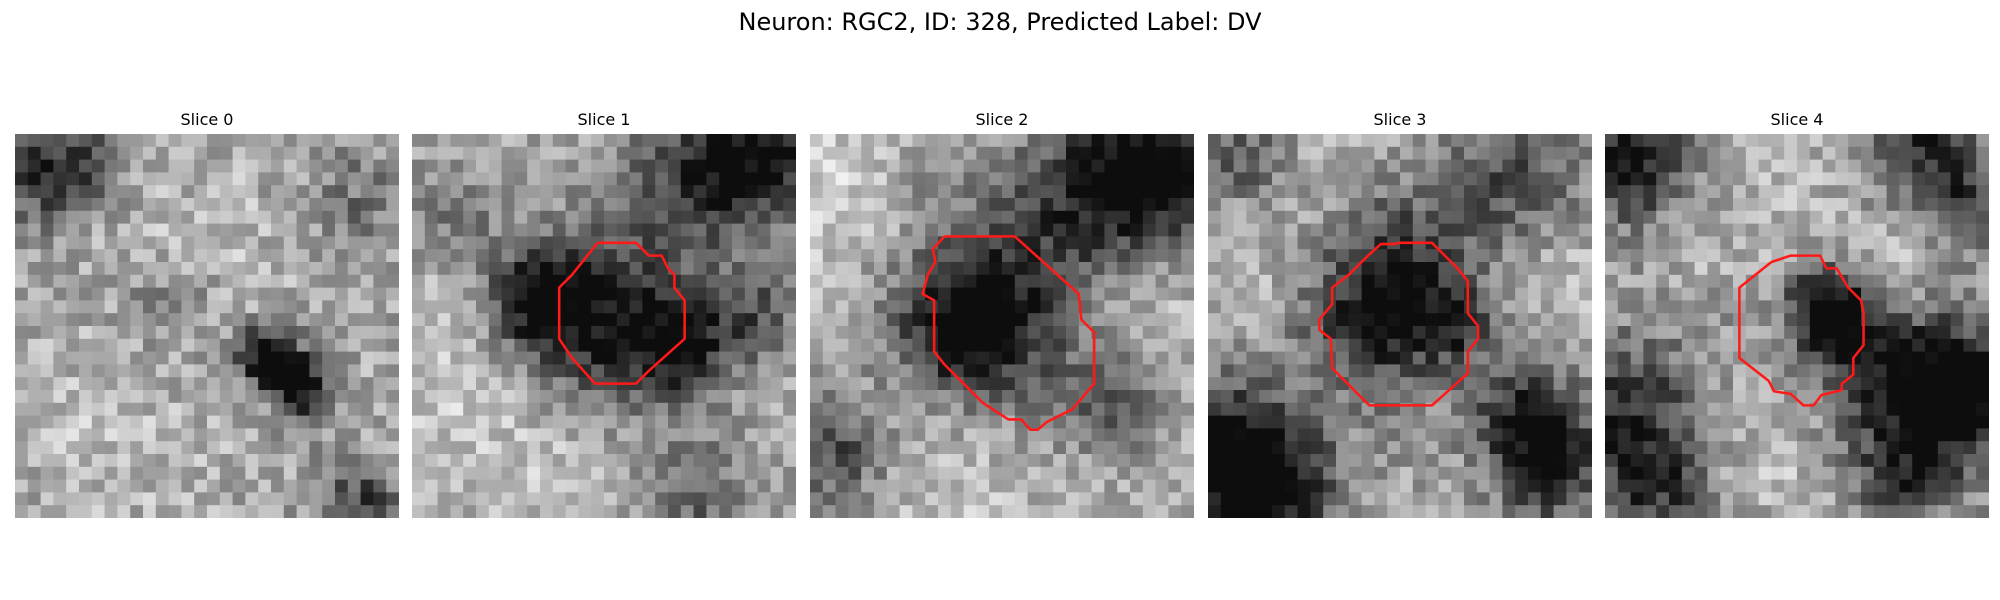 The image size is (2000, 600). I want to click on slice-title: Slice 2, so click(1002, 119).